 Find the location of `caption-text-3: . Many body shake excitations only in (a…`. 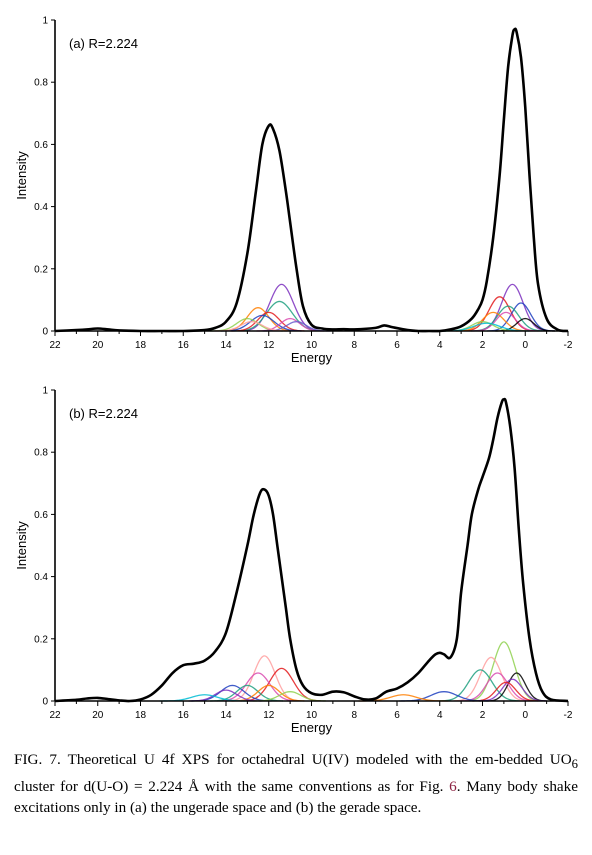

caption-text-3: . Many body shake excitations only in (a… is located at coordinates (296, 797).